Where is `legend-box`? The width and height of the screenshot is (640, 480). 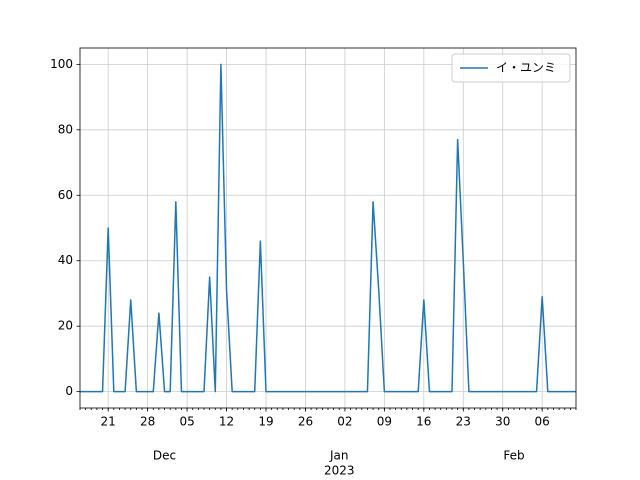
legend-box is located at coordinates (511, 68).